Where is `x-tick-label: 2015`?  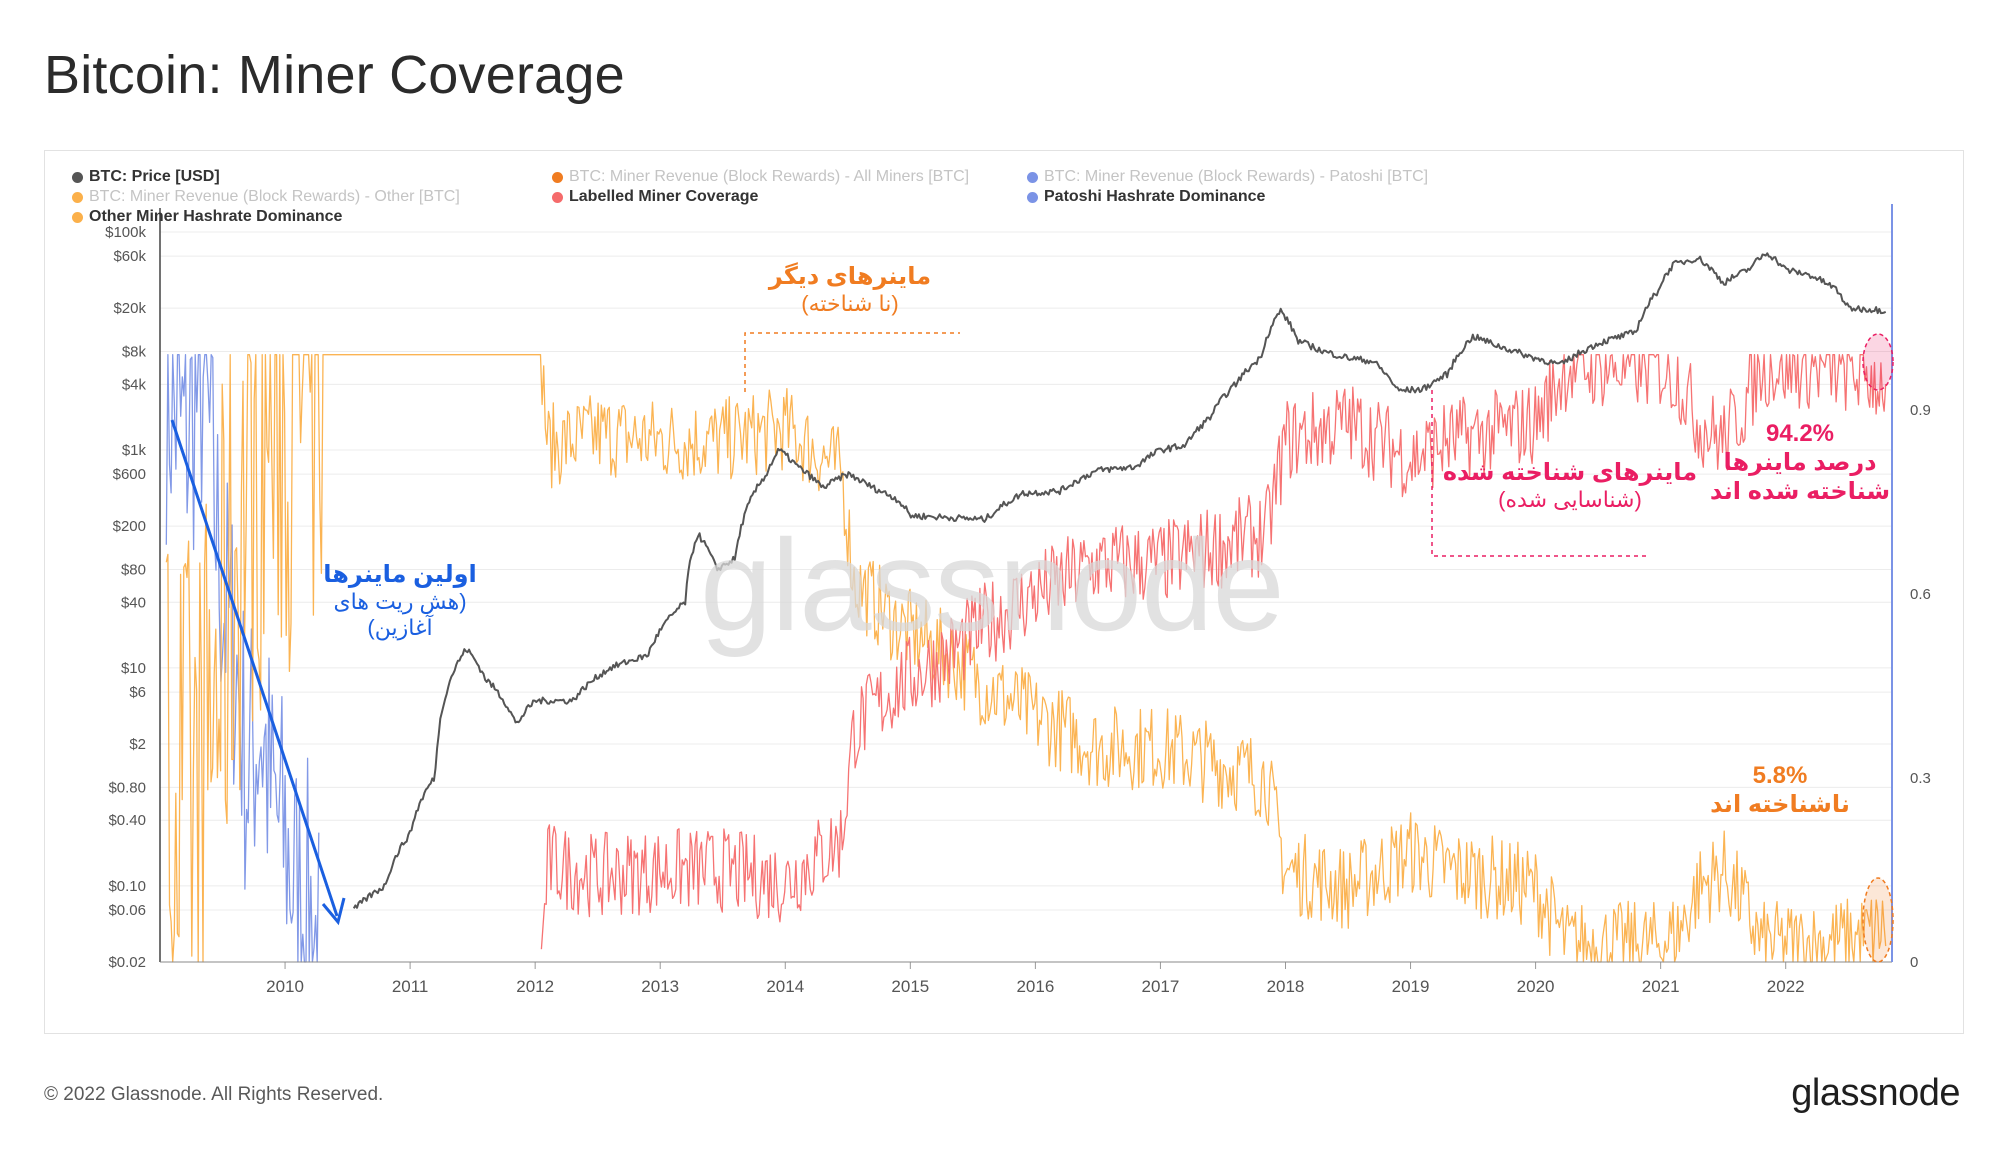 x-tick-label: 2015 is located at coordinates (910, 986).